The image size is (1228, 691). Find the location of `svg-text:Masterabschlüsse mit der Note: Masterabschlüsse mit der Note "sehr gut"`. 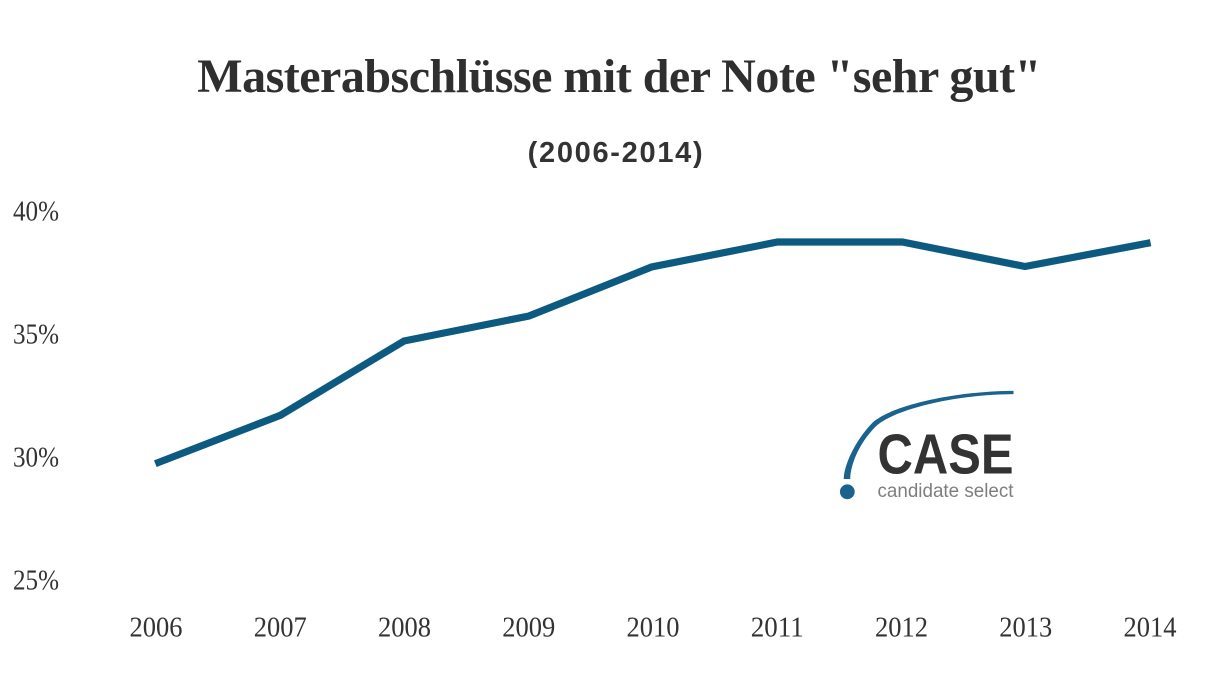

svg-text:Masterabschlüsse mit der Note: Masterabschlüsse mit der Note "sehr gut" is located at coordinates (618, 76).